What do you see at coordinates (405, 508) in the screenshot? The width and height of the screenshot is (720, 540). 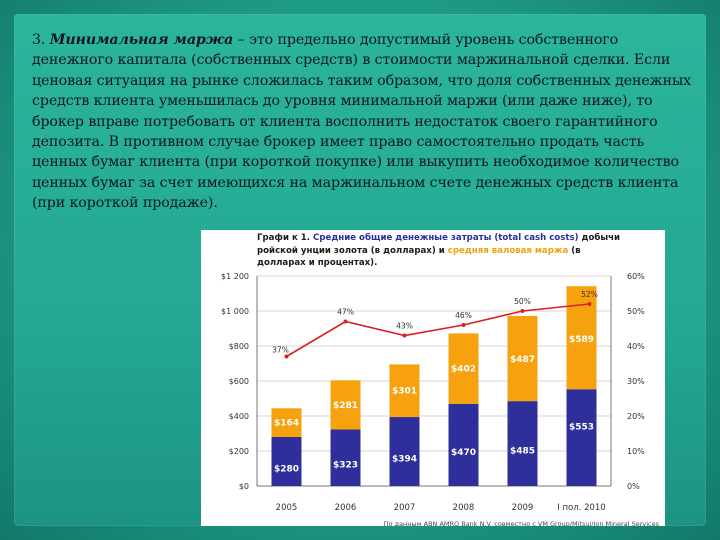 I see `x-tick-label: 2007` at bounding box center [405, 508].